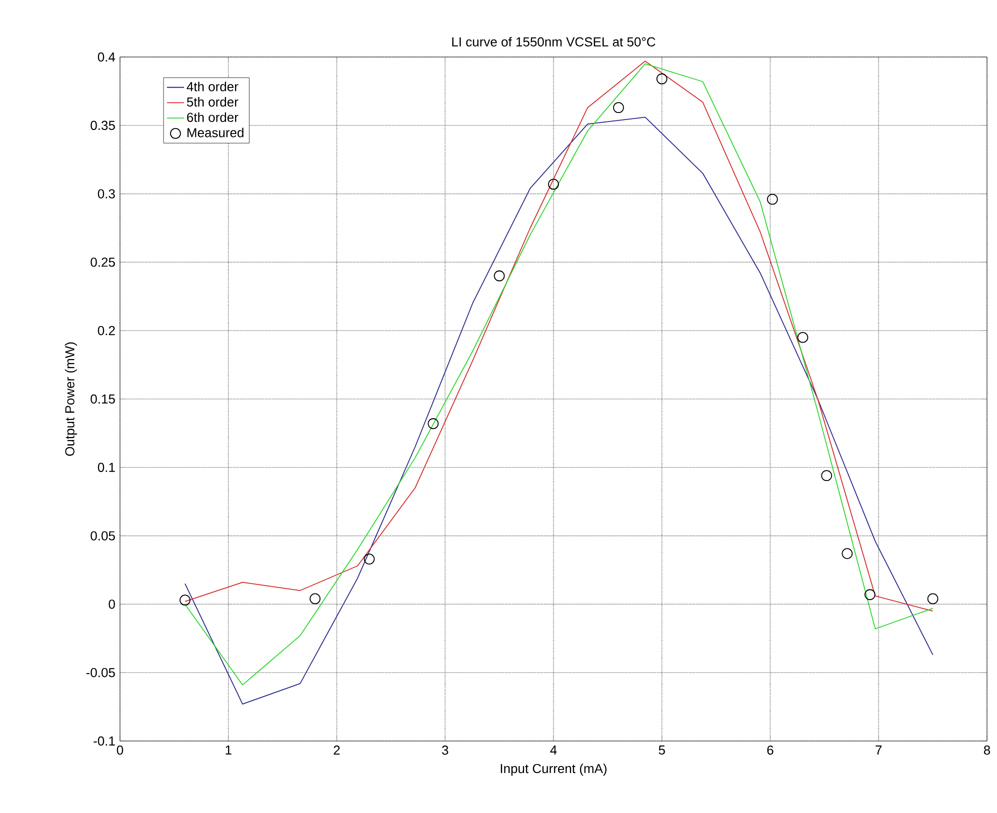  I want to click on y-tick-label: 0.1, so click(106, 467).